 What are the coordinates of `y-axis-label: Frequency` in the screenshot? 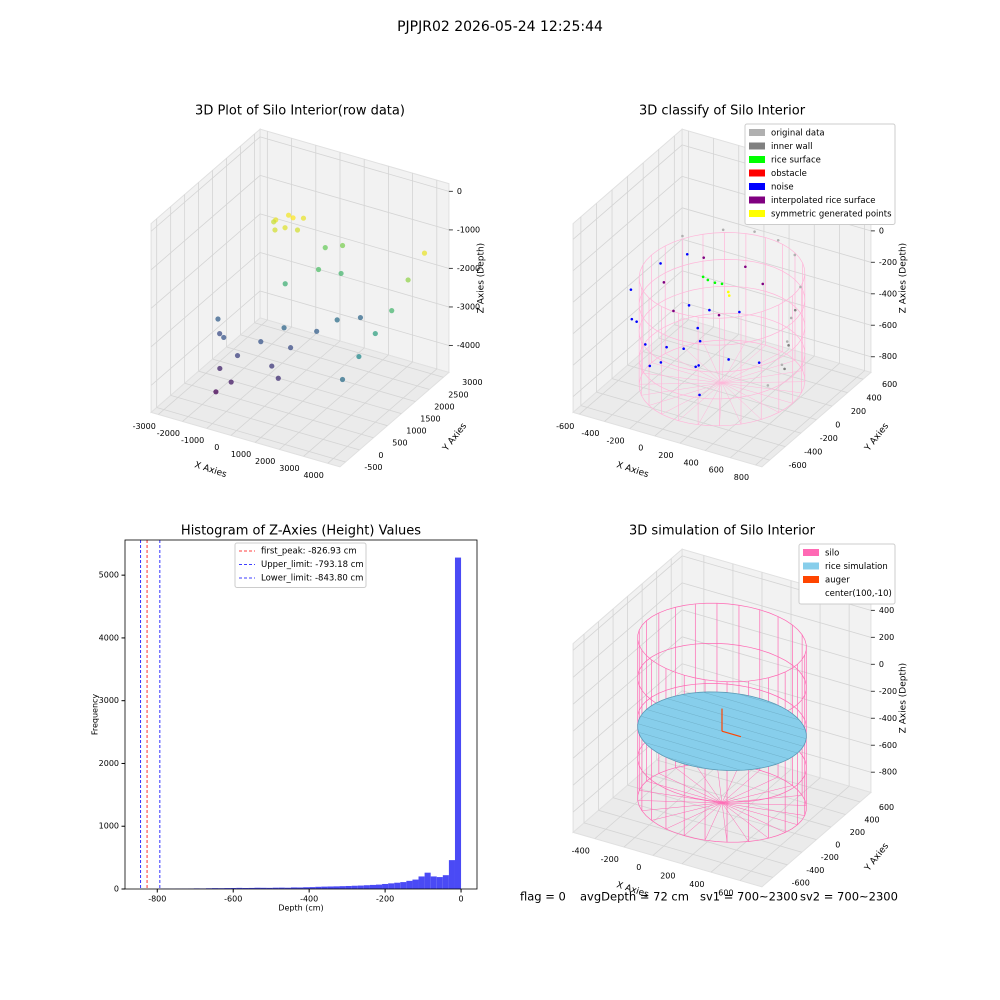 It's located at (95, 715).